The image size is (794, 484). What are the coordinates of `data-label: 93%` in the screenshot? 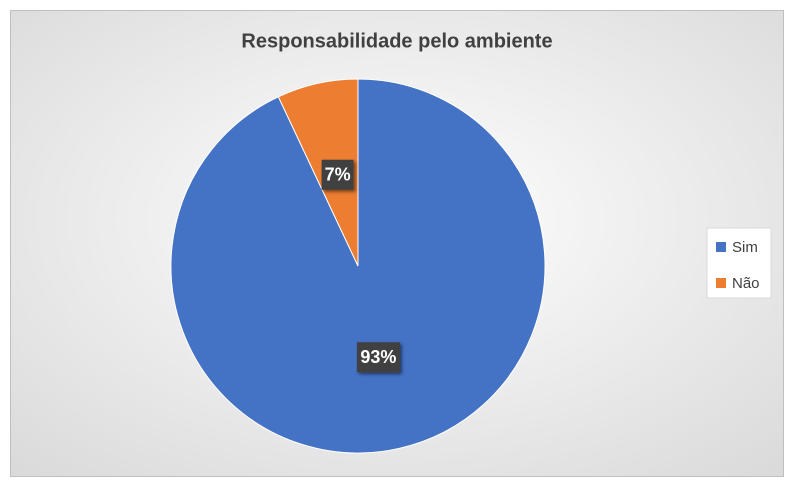 It's located at (378, 357).